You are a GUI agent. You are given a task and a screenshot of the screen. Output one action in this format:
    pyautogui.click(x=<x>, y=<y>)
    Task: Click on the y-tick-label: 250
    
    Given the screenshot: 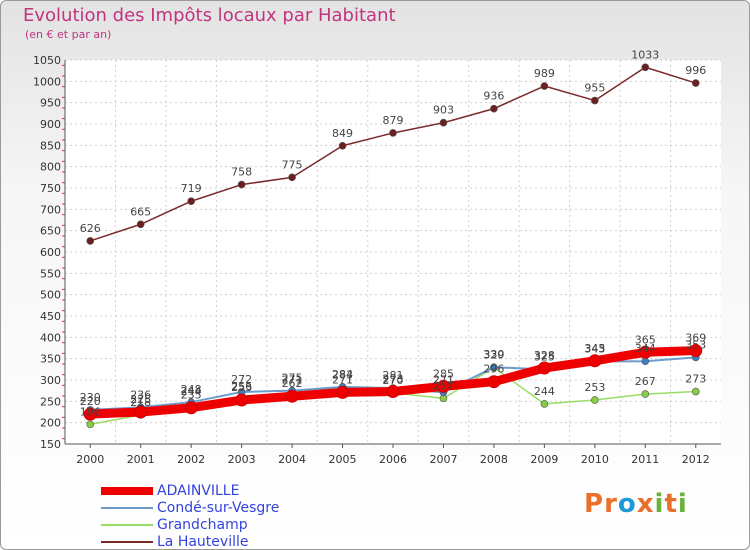 What is the action you would take?
    pyautogui.click(x=50, y=401)
    